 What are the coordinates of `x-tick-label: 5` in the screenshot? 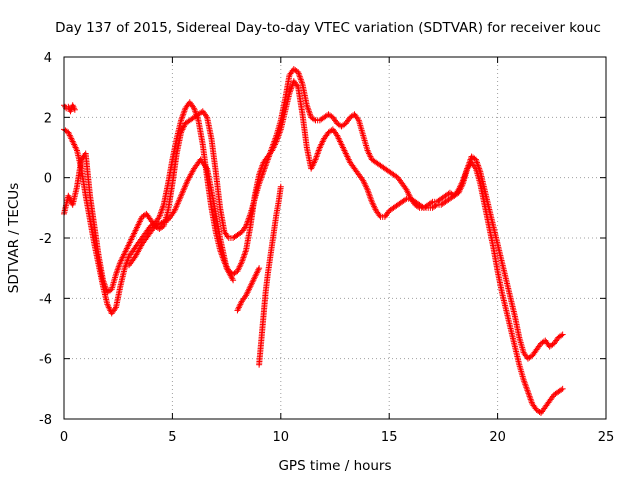 It's located at (172, 437).